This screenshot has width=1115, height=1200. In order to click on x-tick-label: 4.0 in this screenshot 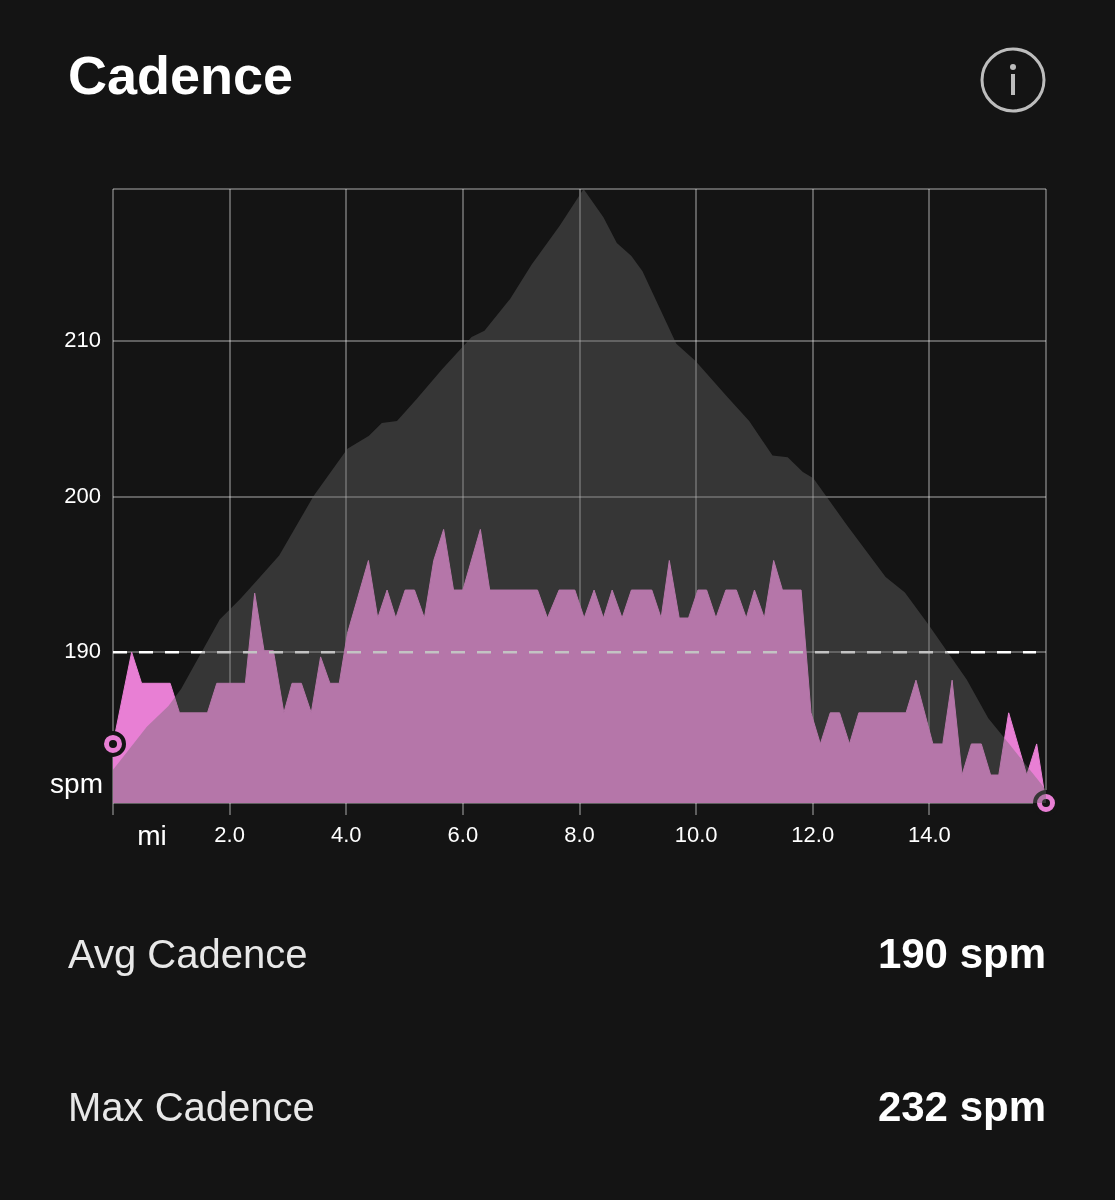, I will do `click(346, 835)`.